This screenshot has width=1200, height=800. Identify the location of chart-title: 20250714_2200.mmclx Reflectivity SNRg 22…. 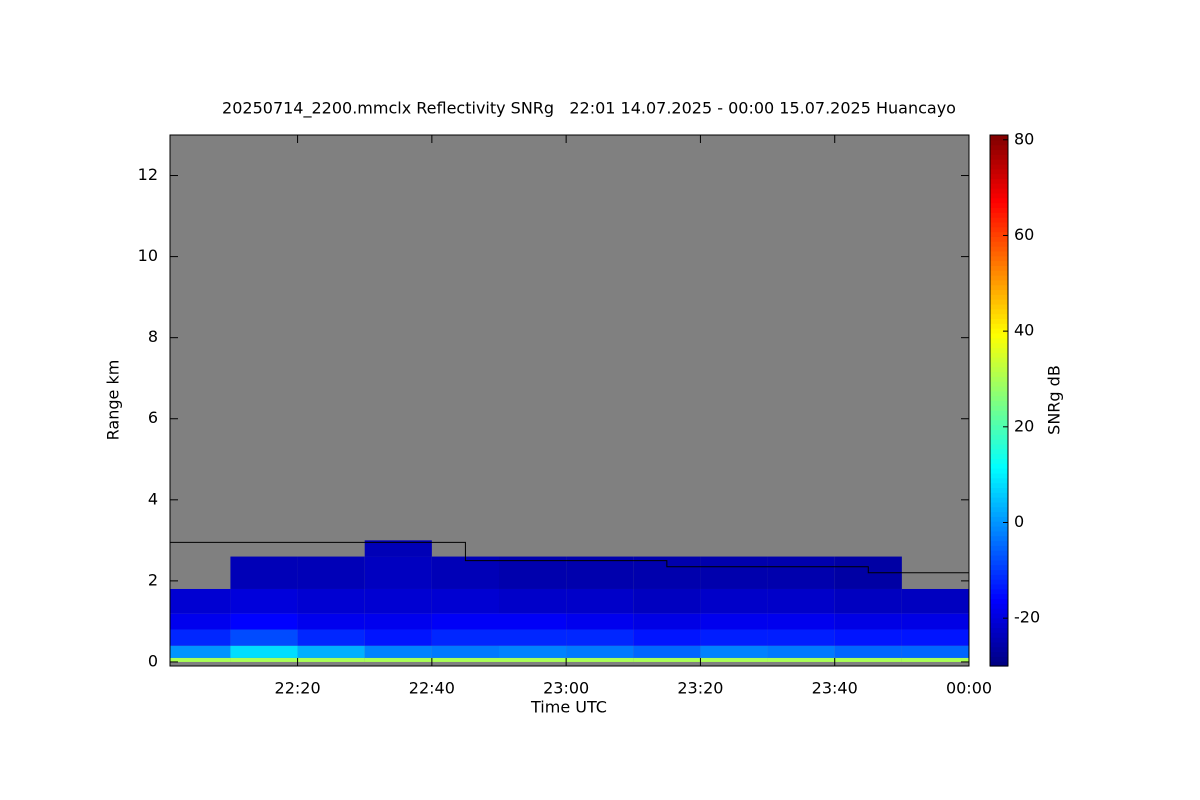
(589, 109).